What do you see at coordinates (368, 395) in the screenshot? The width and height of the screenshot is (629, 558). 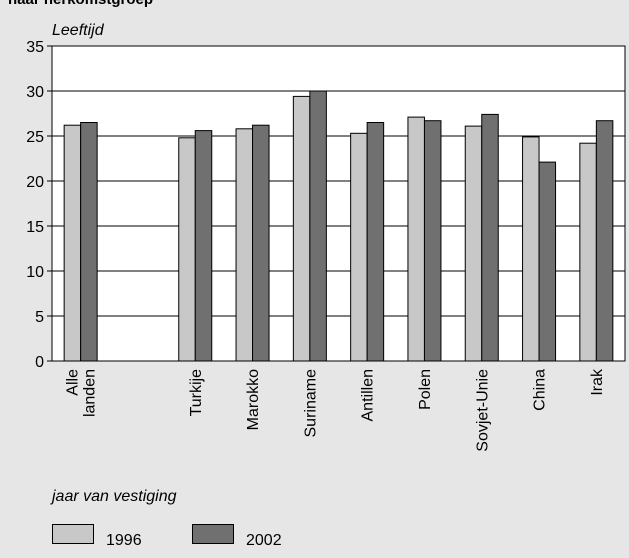 I see `x-tick-label-antillen: Antillen` at bounding box center [368, 395].